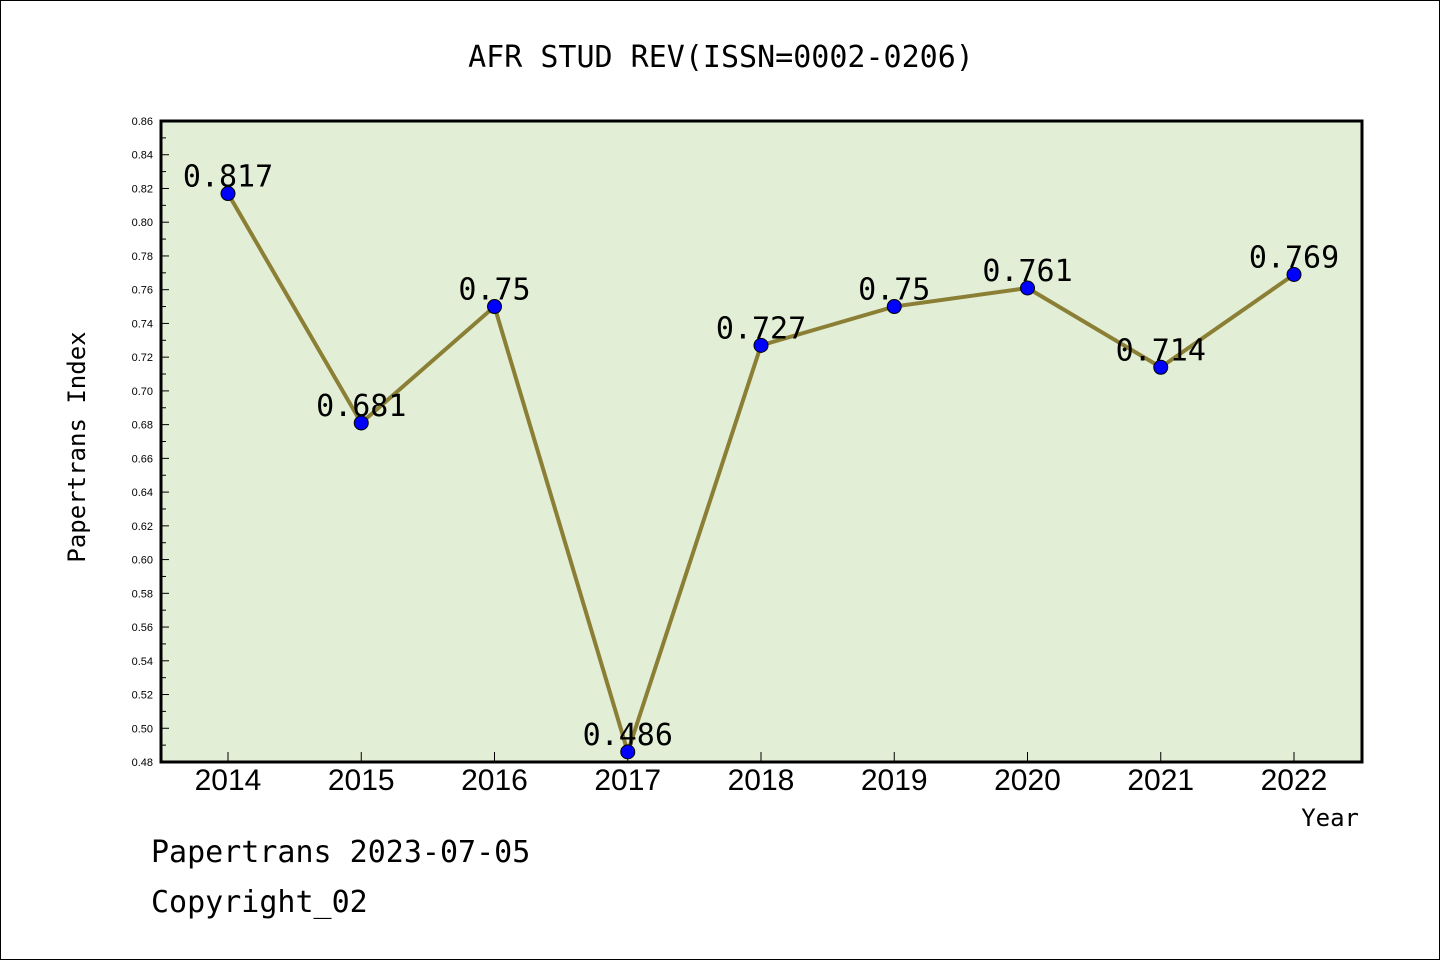 The image size is (1440, 960). Describe the element at coordinates (142, 324) in the screenshot. I see `y-tick-label: 0.74` at that location.